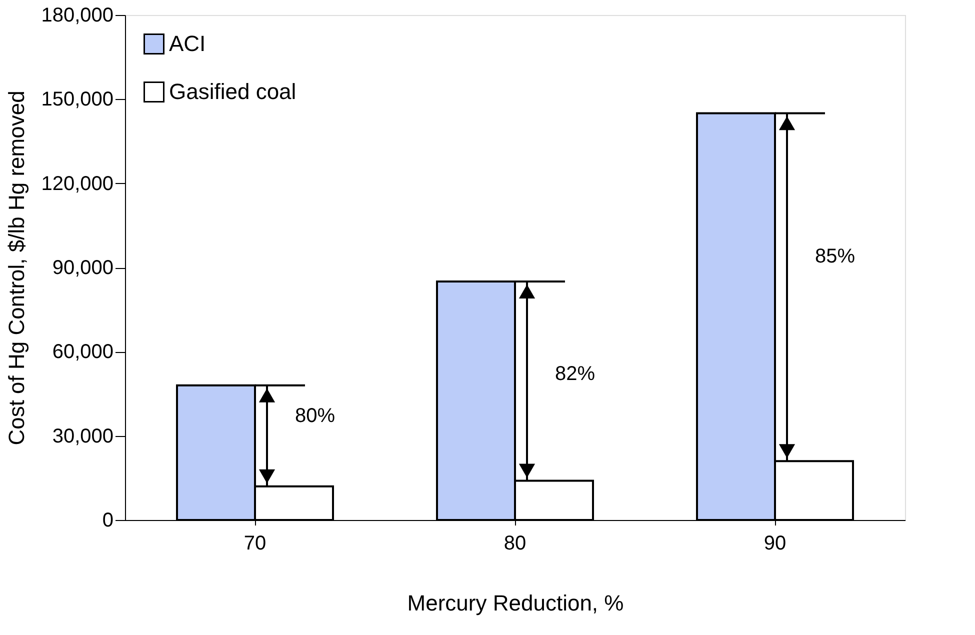 The image size is (975, 635). Describe the element at coordinates (515, 603) in the screenshot. I see `x-axis-title: Mercury Reduction, %` at that location.